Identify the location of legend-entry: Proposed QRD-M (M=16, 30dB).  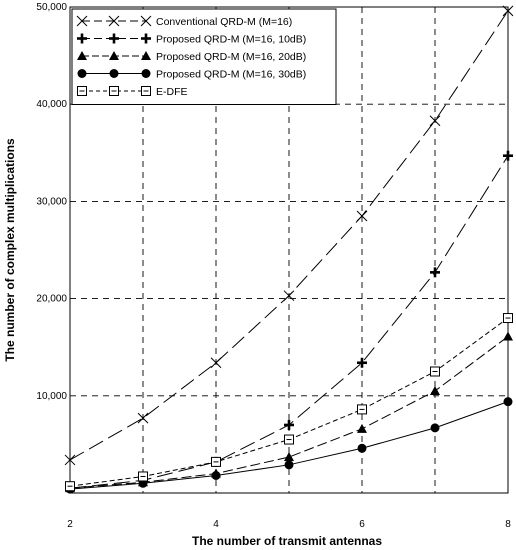
(191, 75).